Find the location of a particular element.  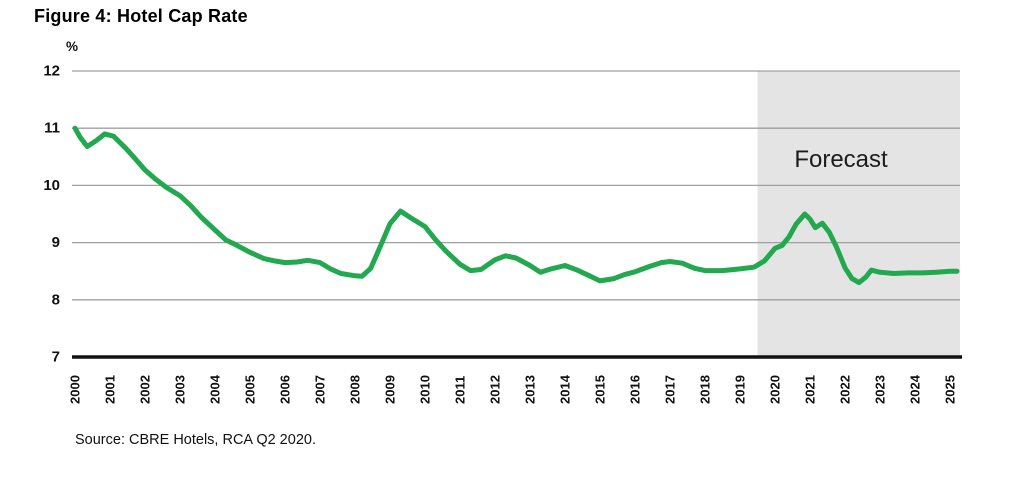

x-tick-label: 2020 is located at coordinates (775, 389).